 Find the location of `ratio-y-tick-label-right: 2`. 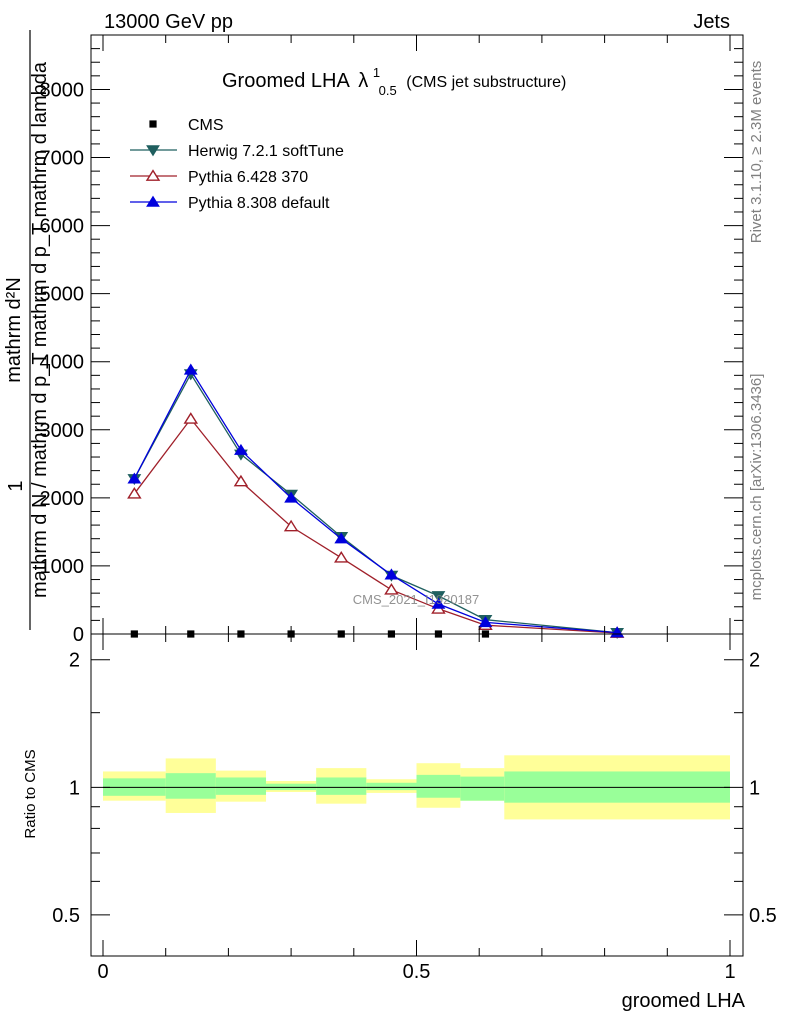

ratio-y-tick-label-right: 2 is located at coordinates (754, 661).